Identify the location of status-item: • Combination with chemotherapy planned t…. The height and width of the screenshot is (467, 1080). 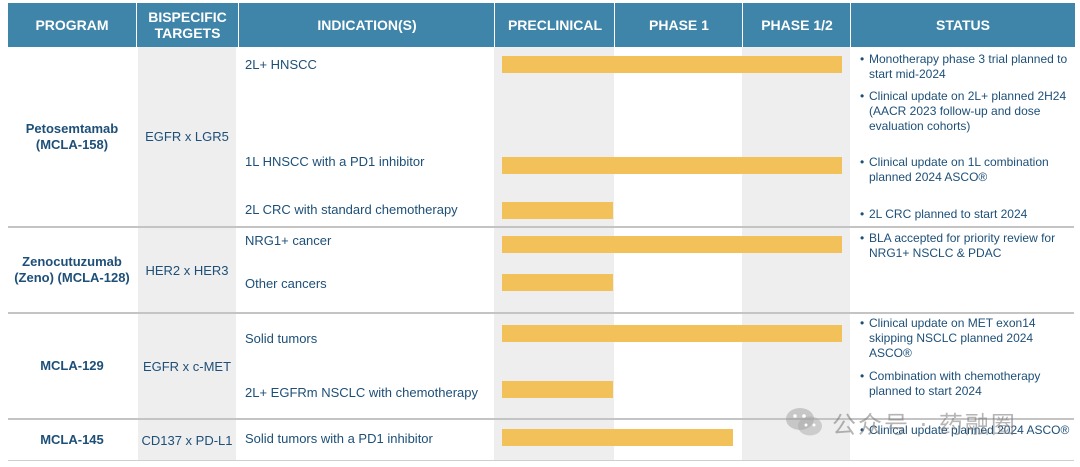
(966, 384).